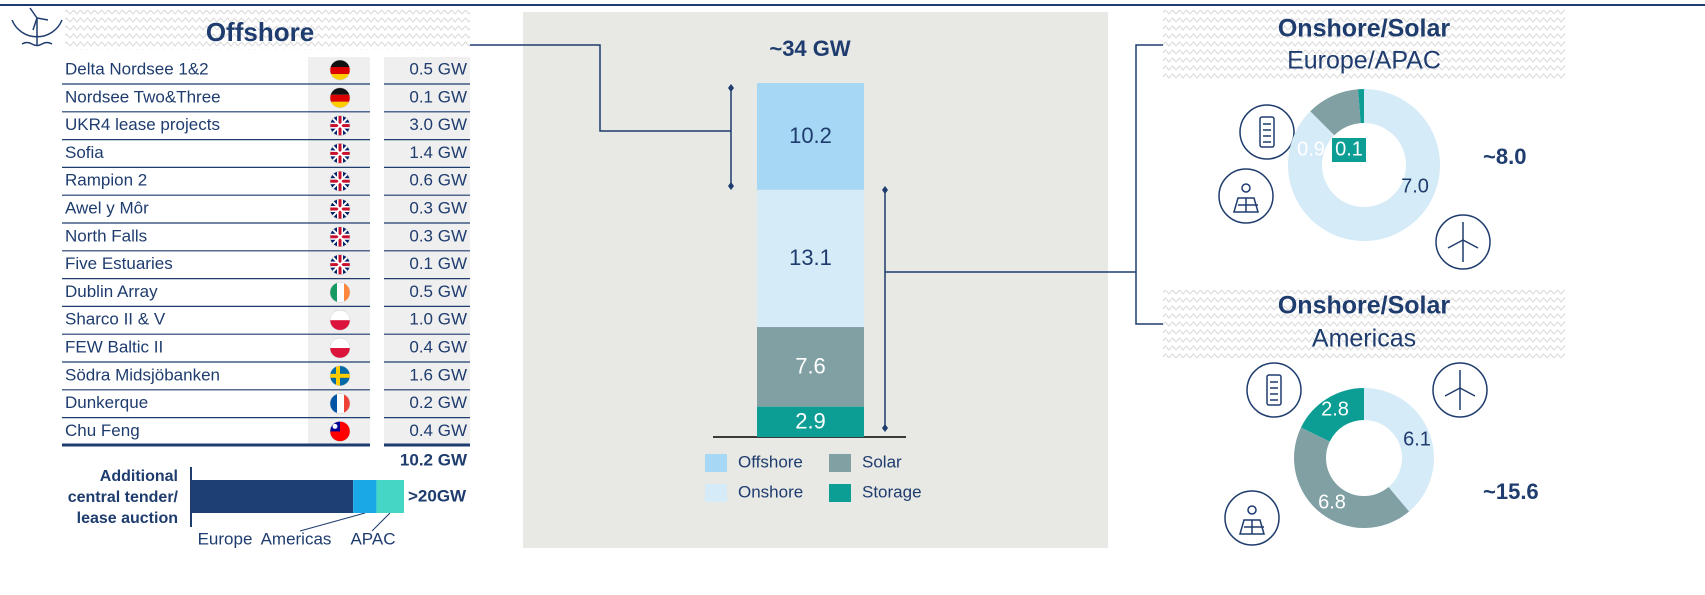  I want to click on segment-value: 7.6, so click(810, 366).